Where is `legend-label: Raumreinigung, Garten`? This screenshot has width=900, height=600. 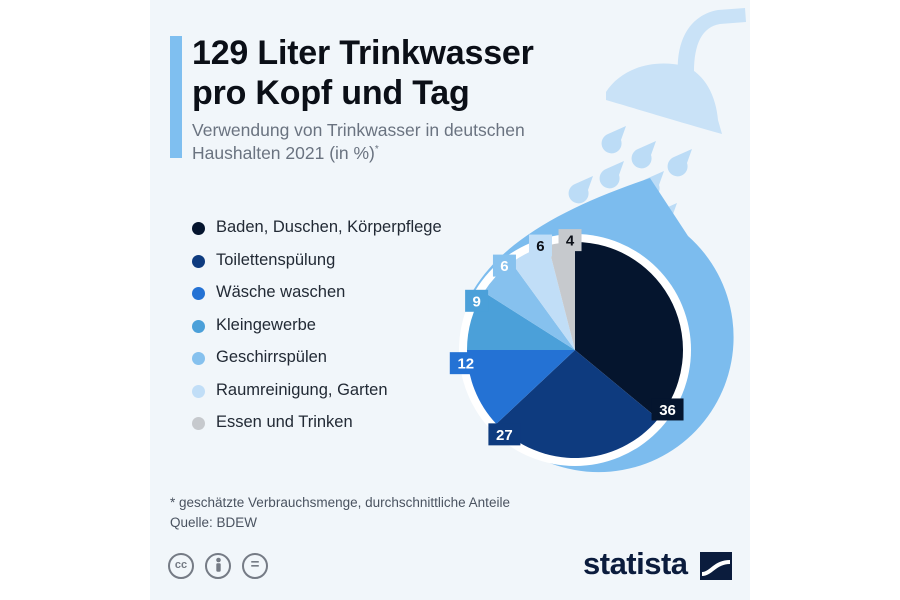
legend-label: Raumreinigung, Garten is located at coordinates (302, 389).